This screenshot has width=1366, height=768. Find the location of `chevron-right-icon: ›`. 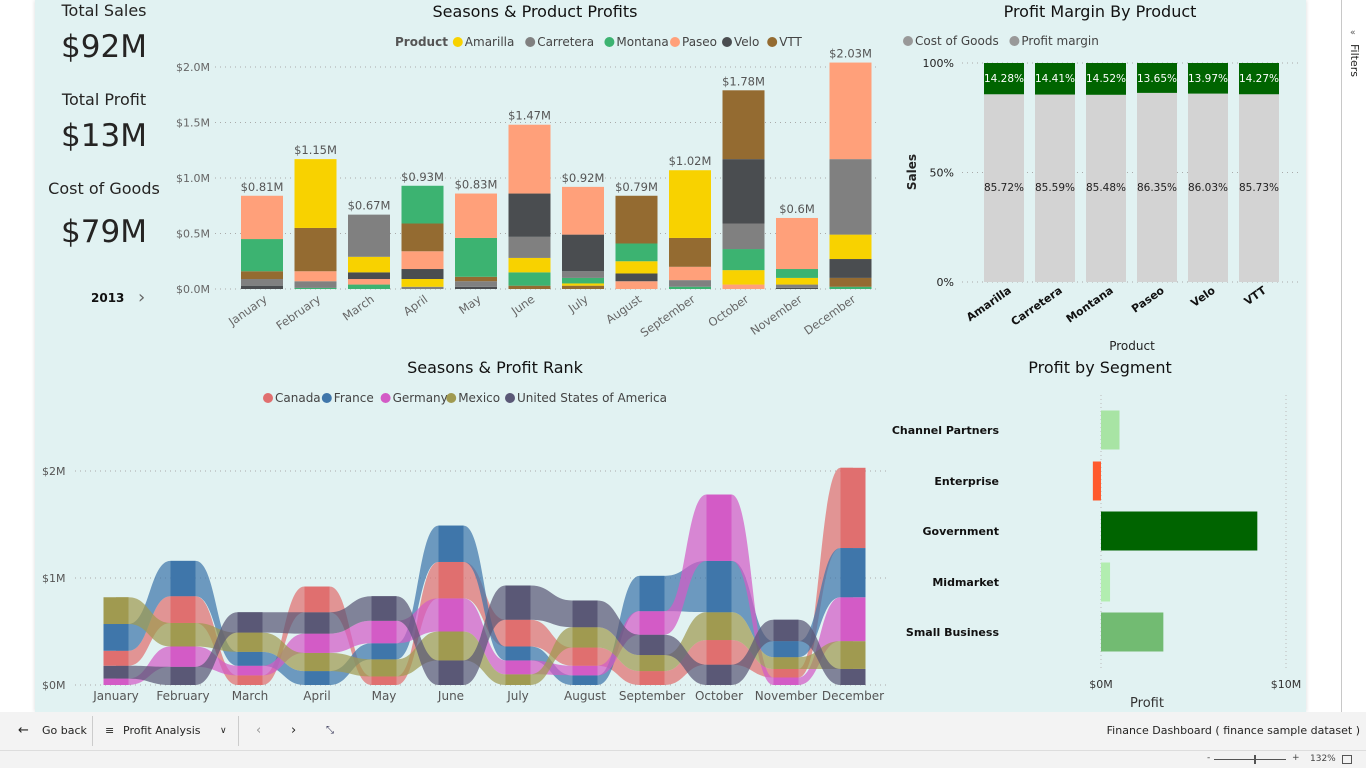

chevron-right-icon: › is located at coordinates (142, 297).